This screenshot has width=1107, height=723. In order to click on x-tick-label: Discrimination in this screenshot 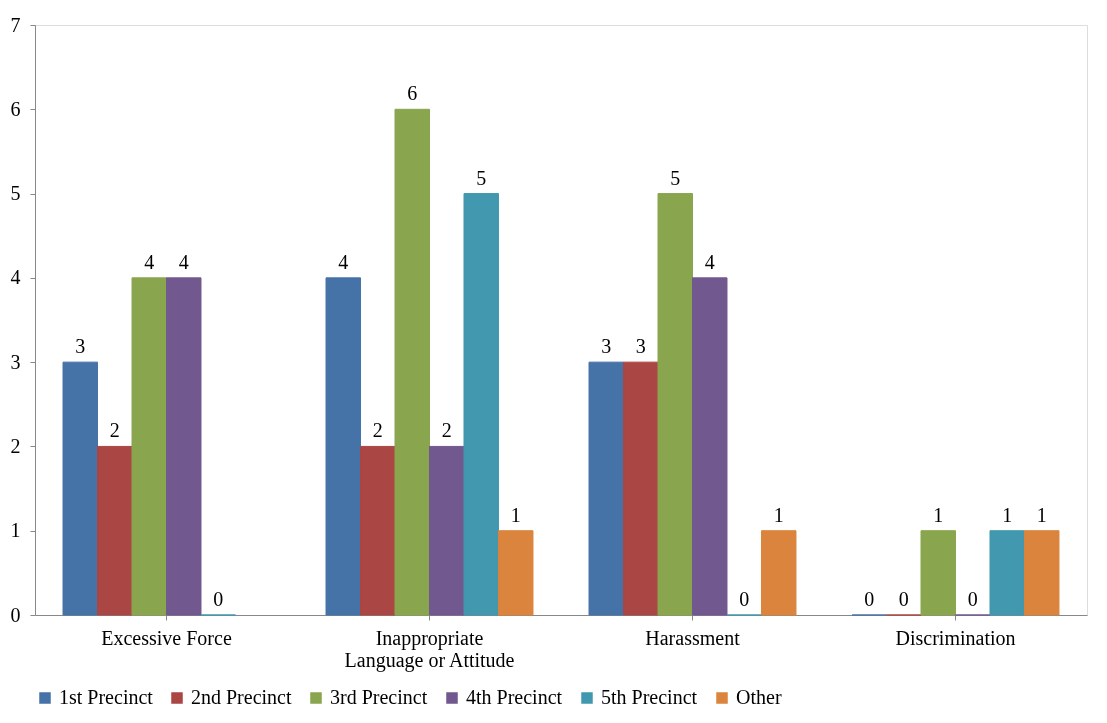, I will do `click(955, 637)`.